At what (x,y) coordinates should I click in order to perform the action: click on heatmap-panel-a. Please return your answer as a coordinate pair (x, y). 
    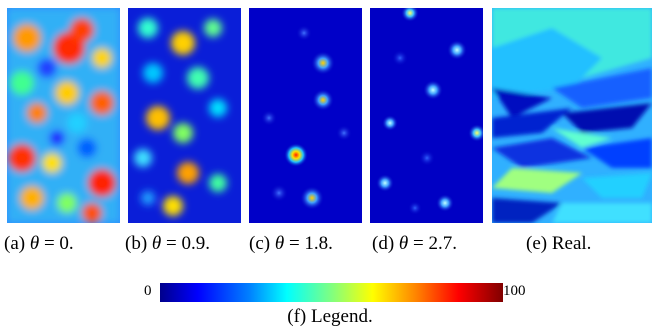
    Looking at the image, I should click on (63, 115).